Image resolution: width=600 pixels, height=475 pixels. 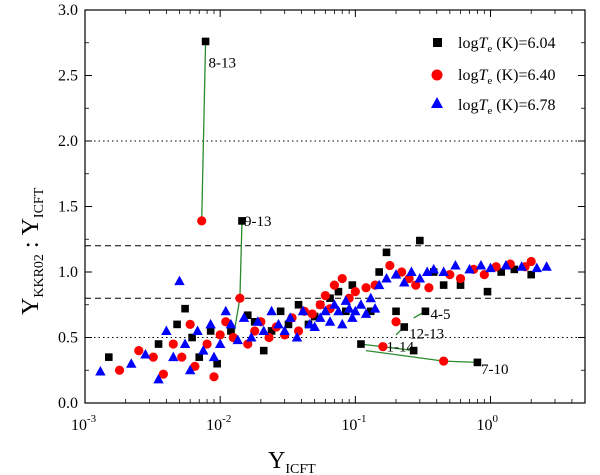 What do you see at coordinates (400, 348) in the screenshot?
I see `annotation-label-1-14: 1-14` at bounding box center [400, 348].